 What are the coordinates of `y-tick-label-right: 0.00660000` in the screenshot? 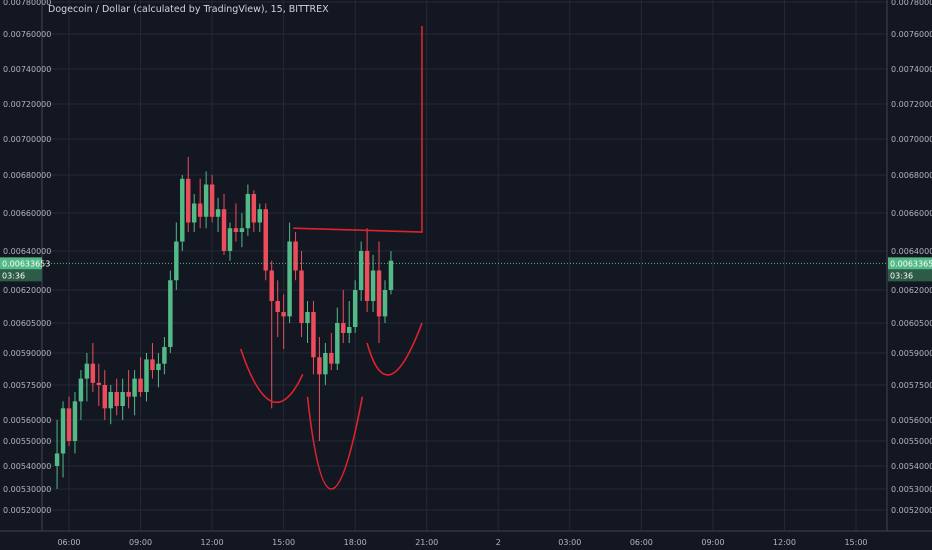 It's located at (911, 213).